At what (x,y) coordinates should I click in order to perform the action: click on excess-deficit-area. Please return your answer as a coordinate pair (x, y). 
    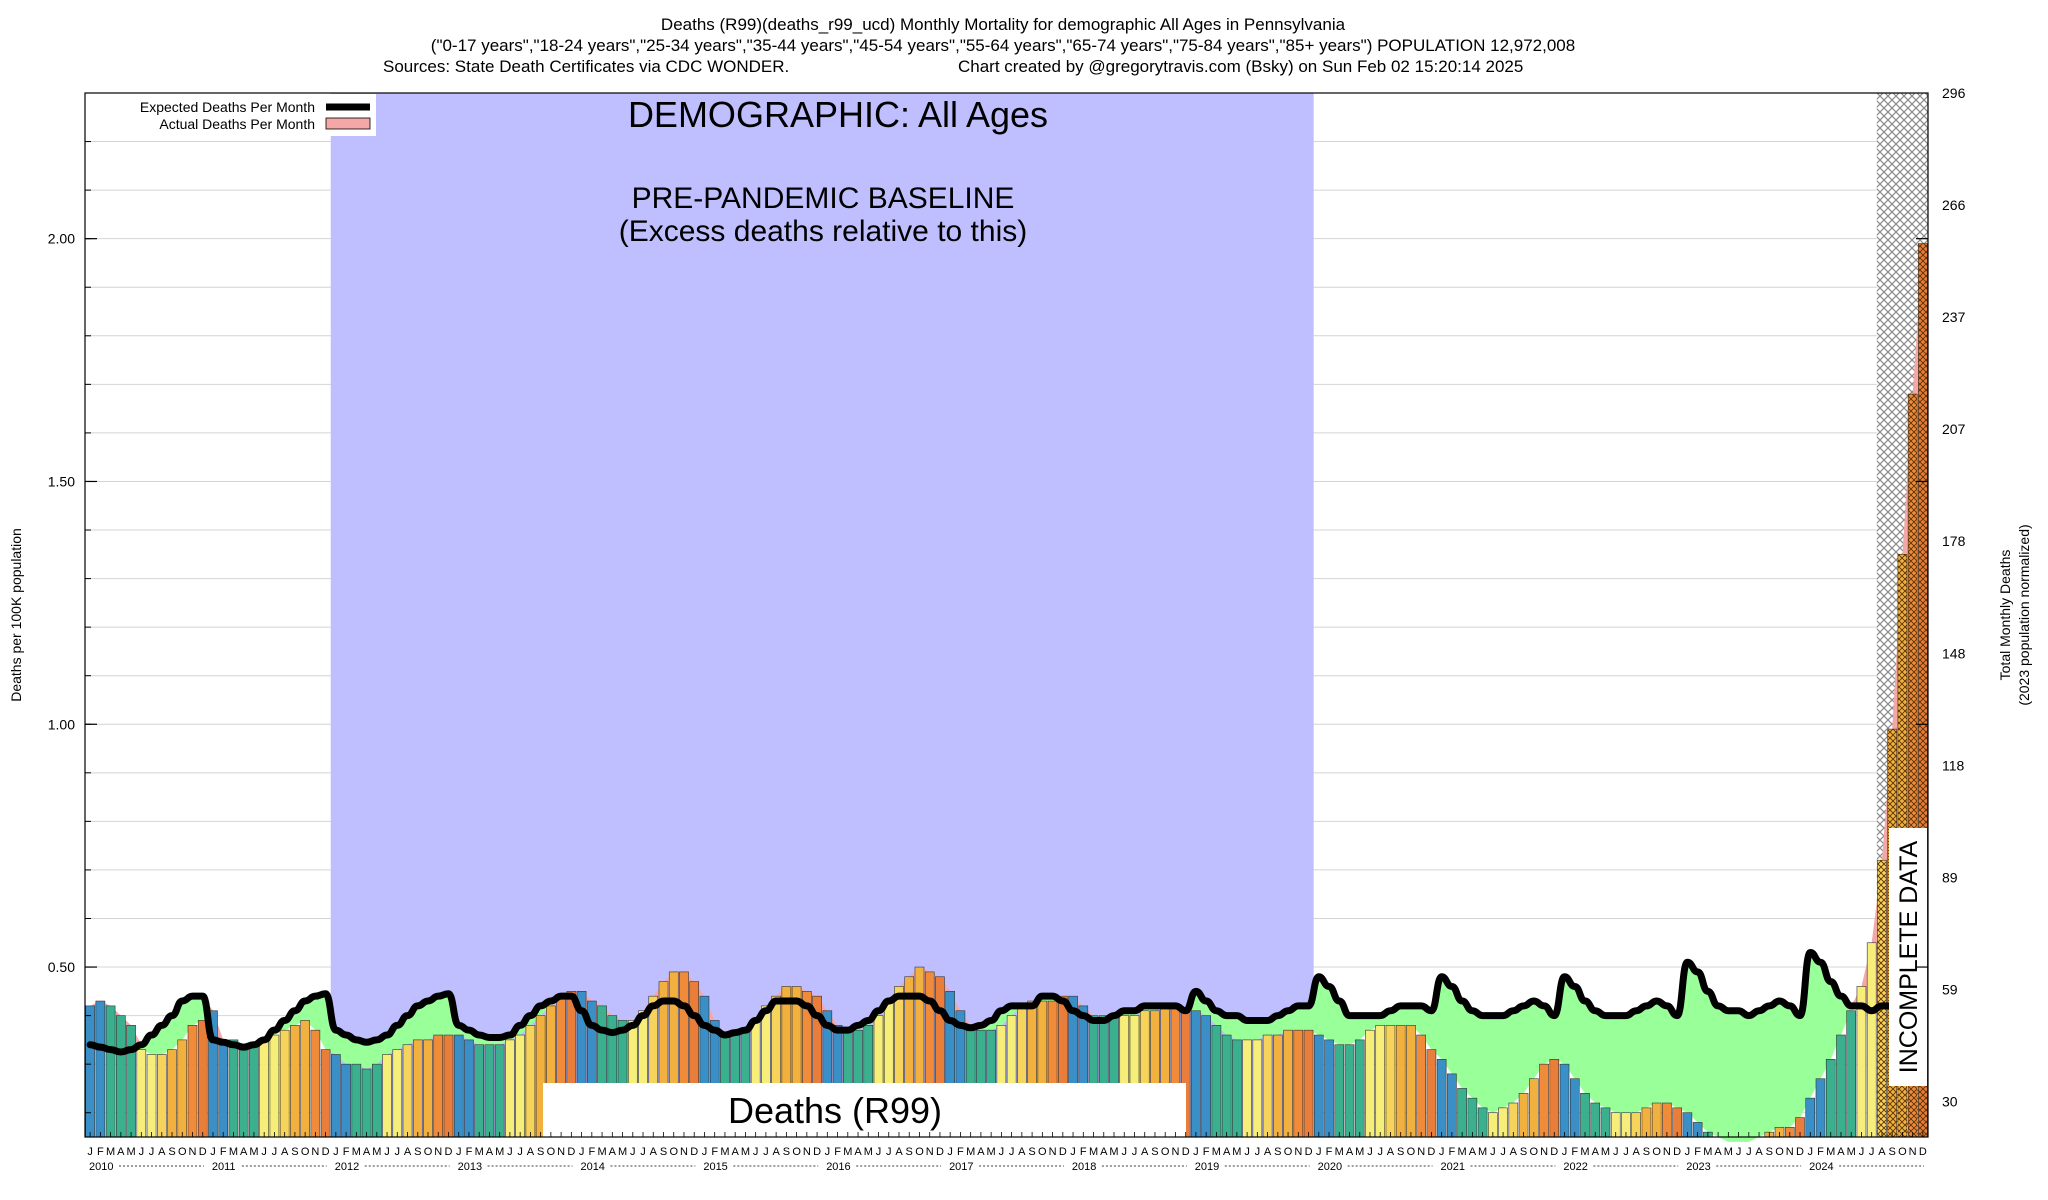
    Looking at the image, I should click on (1006, 1047).